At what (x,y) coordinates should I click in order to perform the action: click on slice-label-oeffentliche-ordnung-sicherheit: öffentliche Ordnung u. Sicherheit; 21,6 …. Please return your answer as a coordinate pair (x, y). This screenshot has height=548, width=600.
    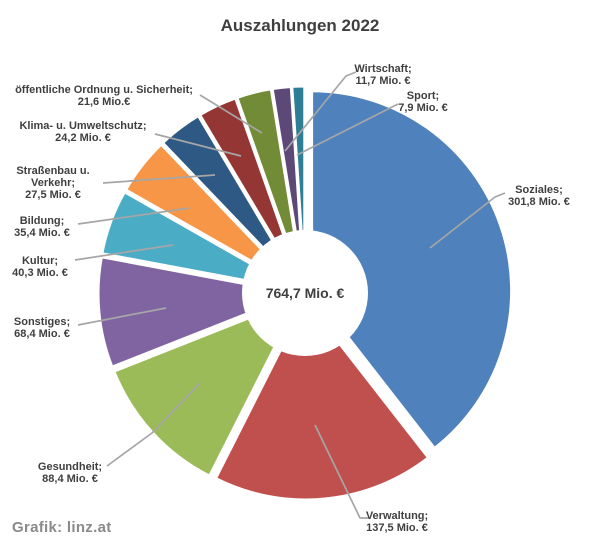
    Looking at the image, I should click on (104, 96).